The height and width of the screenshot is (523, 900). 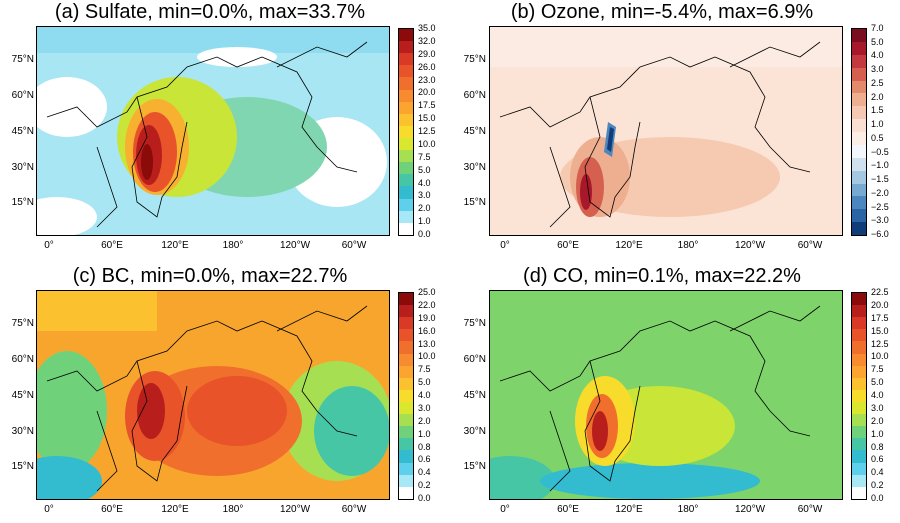 What do you see at coordinates (880, 151) in the screenshot?
I see `colorbar-tick-label: −0.5` at bounding box center [880, 151].